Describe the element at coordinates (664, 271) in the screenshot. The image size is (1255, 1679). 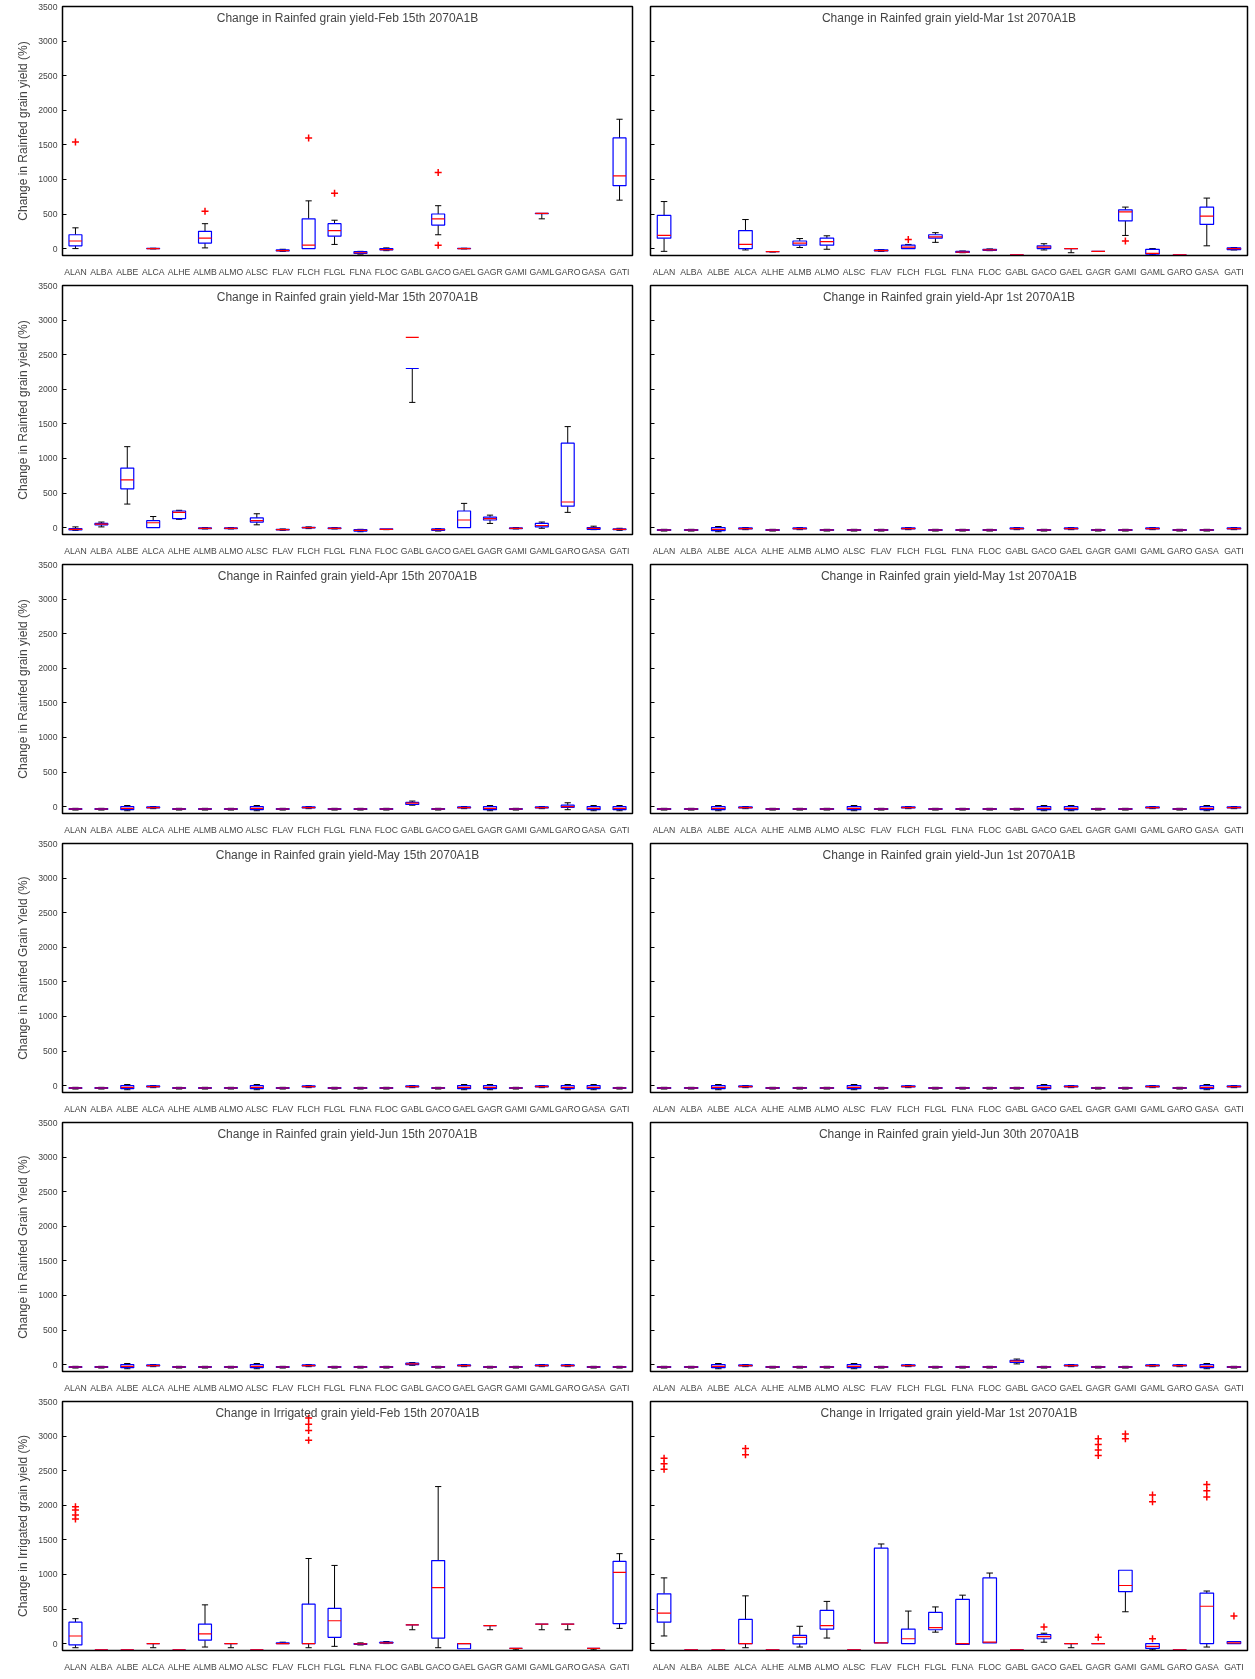
I see `x-tick-label: ALAN` at that location.